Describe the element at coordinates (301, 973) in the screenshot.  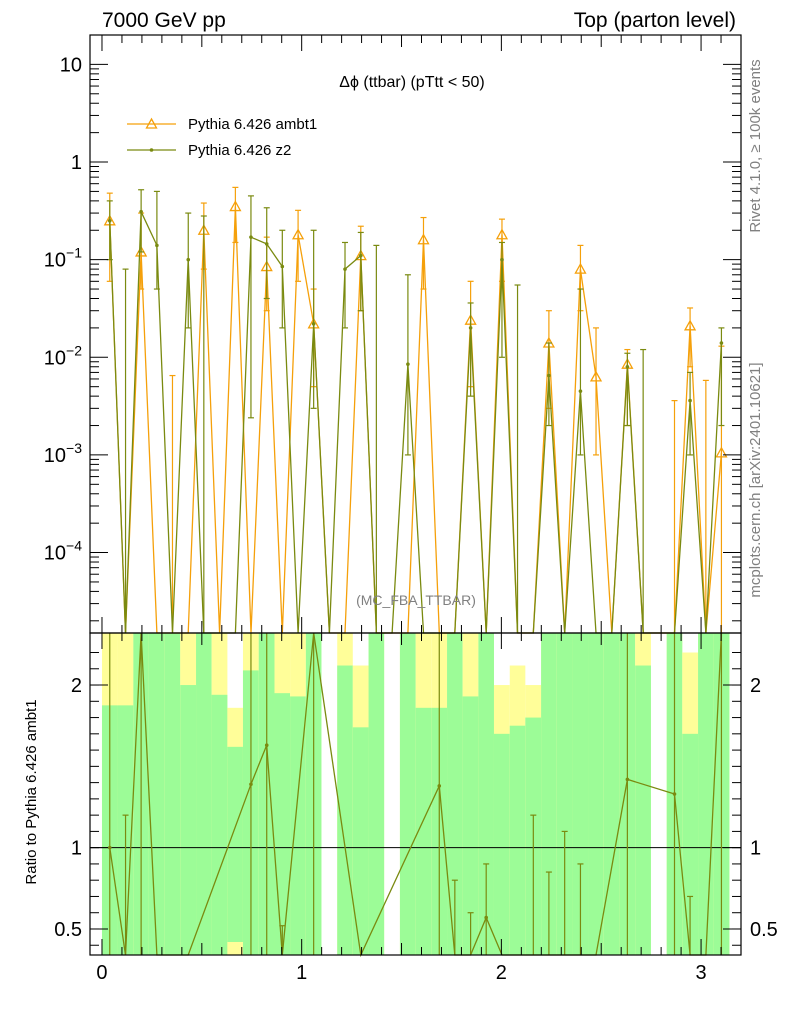
I see `x-tick-label: 1` at that location.